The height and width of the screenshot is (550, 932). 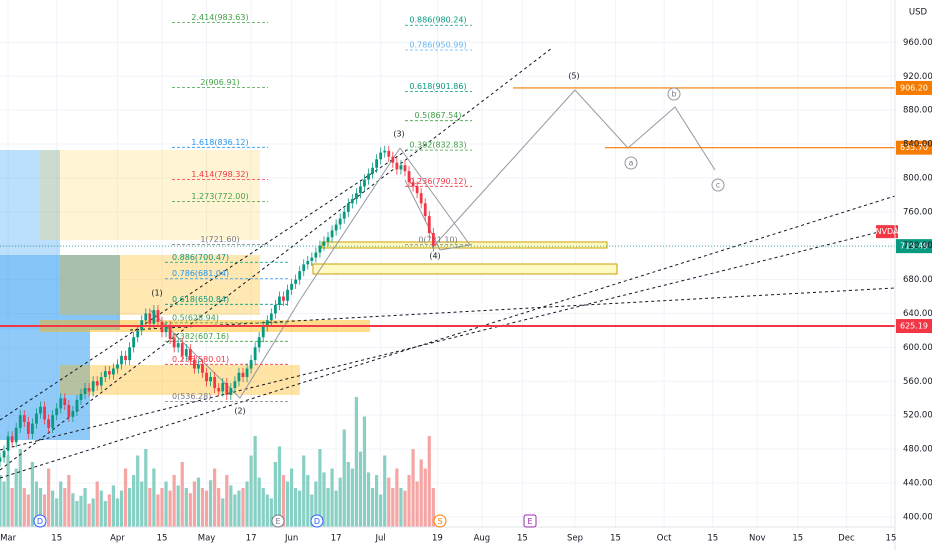 What do you see at coordinates (219, 239) in the screenshot?
I see `fib-label: 1(721.60)` at bounding box center [219, 239].